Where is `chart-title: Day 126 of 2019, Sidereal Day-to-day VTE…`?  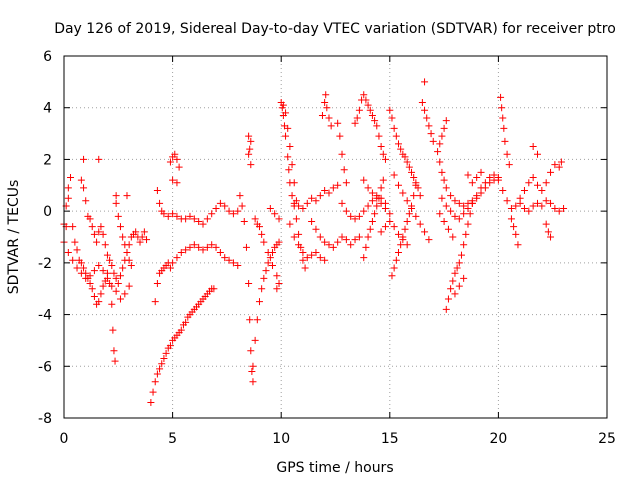
chart-title: Day 126 of 2019, Sidereal Day-to-day VTE… is located at coordinates (335, 29).